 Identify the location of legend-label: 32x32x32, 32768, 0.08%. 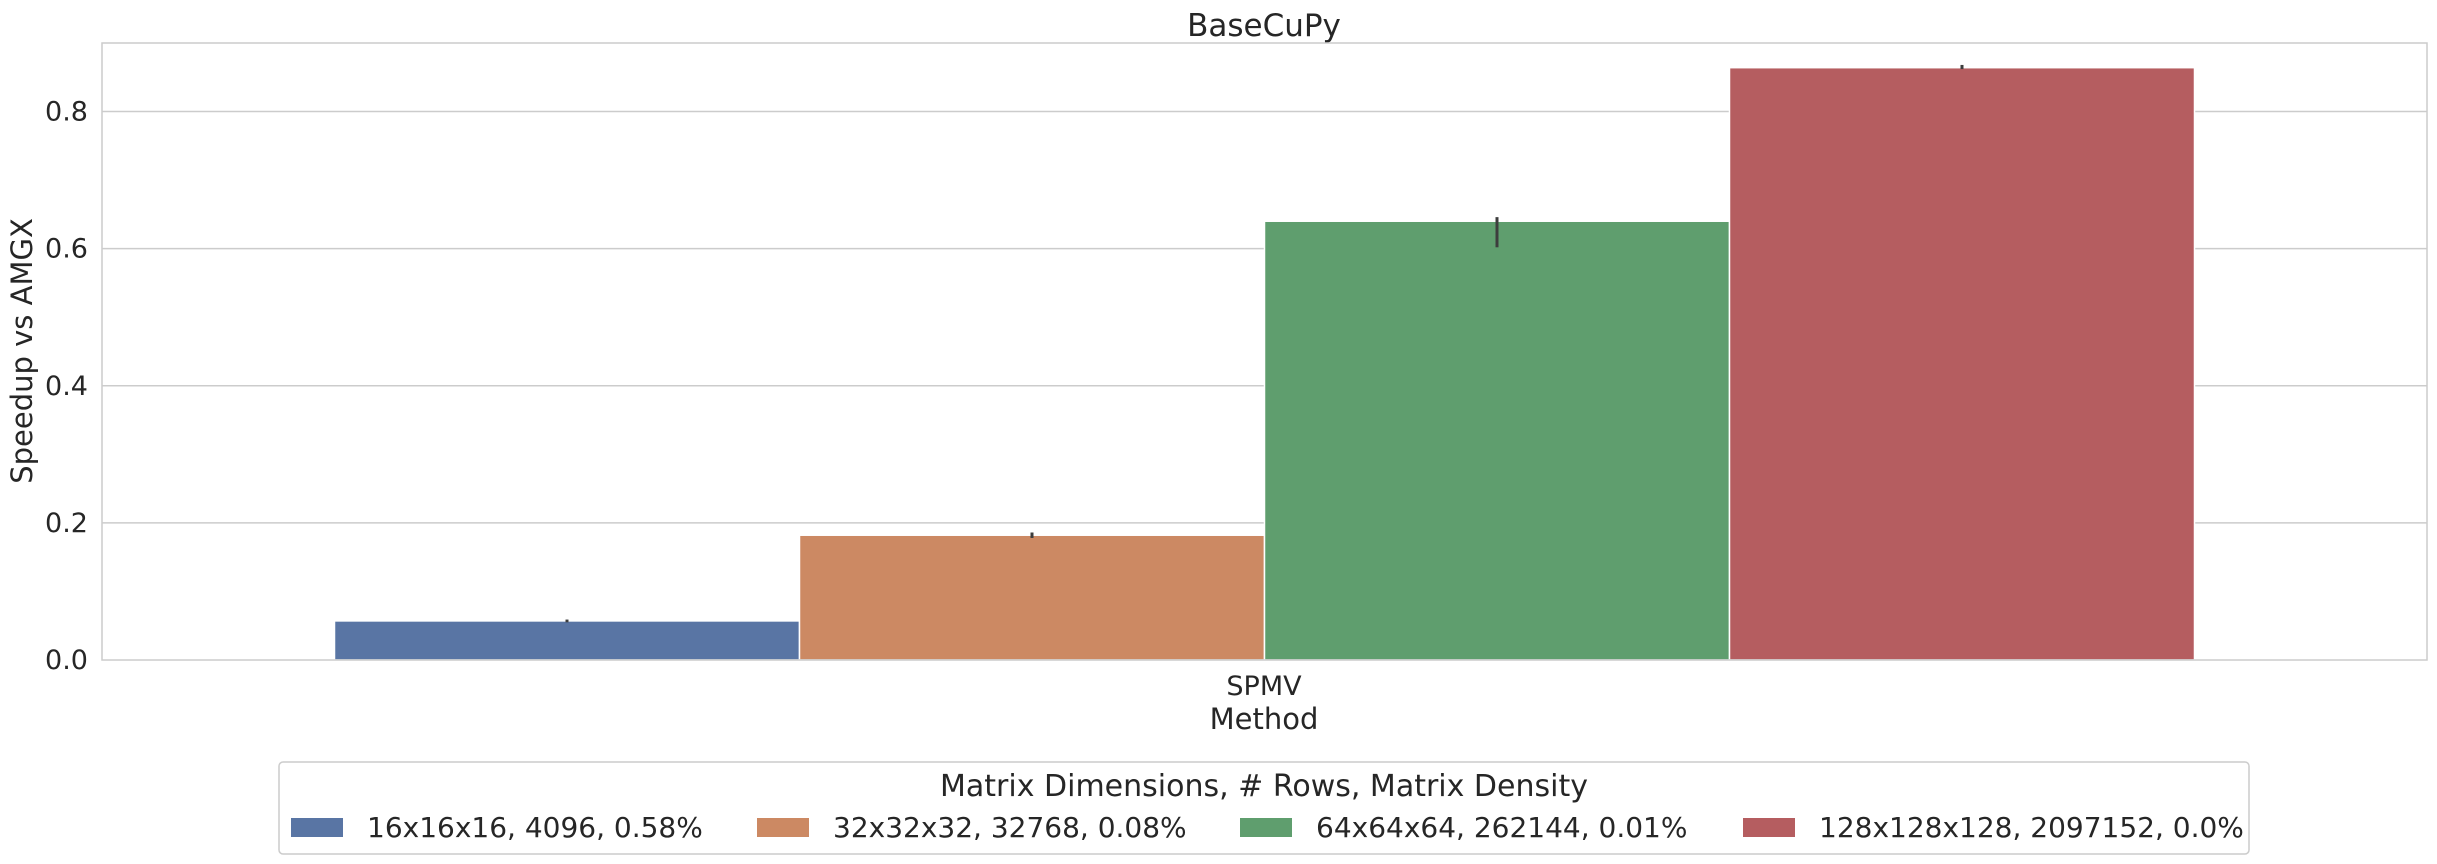
(1010, 827).